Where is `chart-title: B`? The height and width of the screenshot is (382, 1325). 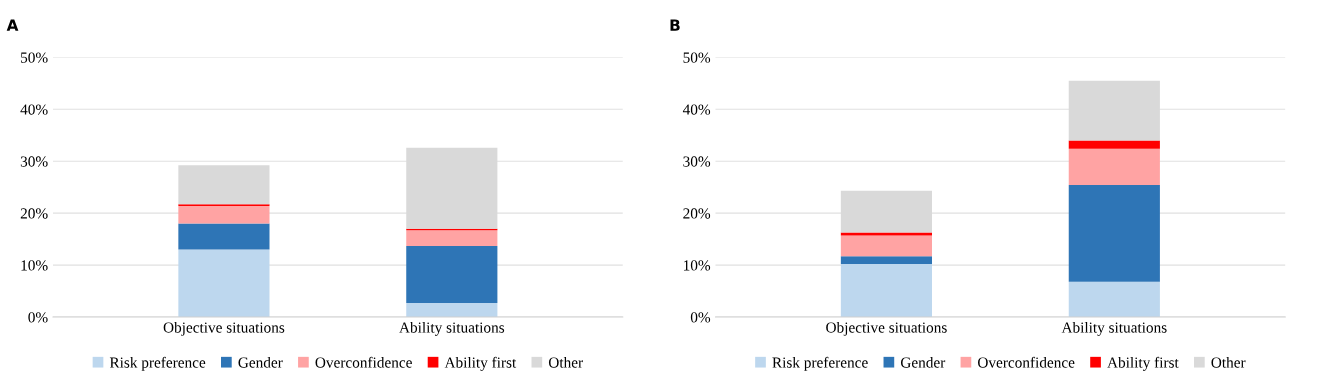
chart-title: B is located at coordinates (675, 25).